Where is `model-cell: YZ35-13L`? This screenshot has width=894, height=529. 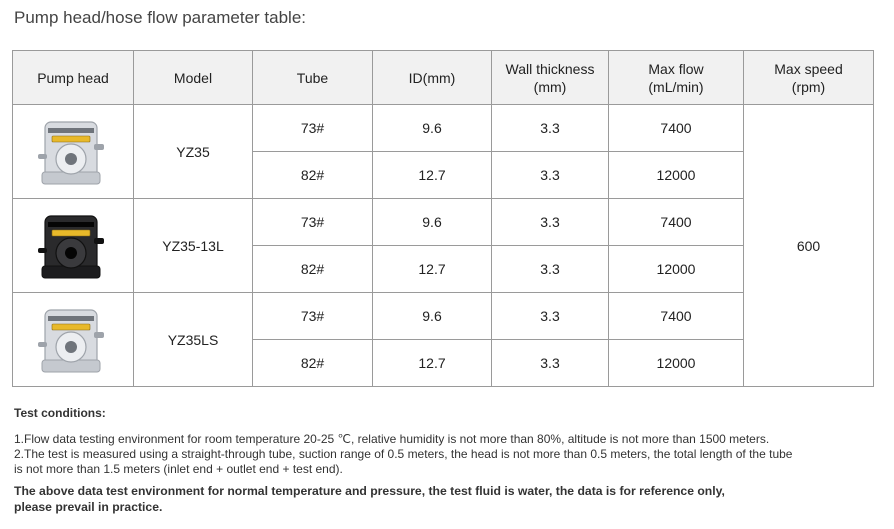 model-cell: YZ35-13L is located at coordinates (193, 245).